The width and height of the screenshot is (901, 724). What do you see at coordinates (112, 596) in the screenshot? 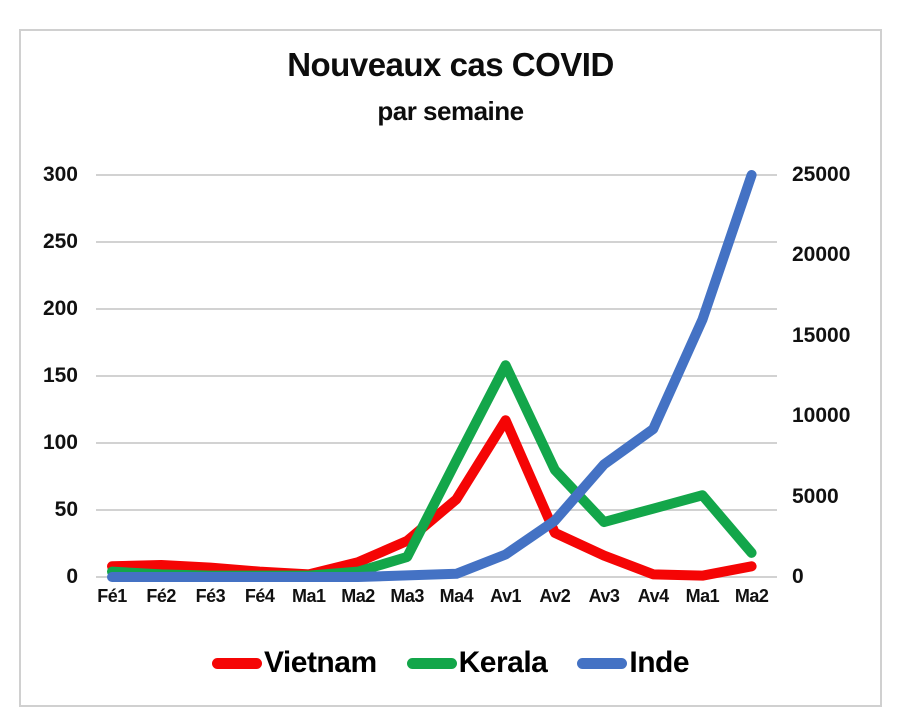
I see `x-axis-tick: Fé1` at bounding box center [112, 596].